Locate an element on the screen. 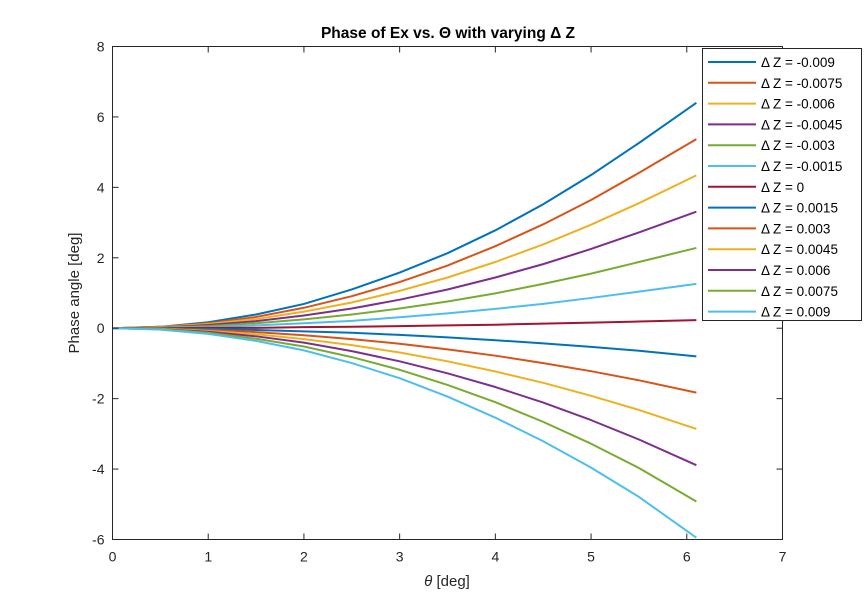  x-tick-label: 5 is located at coordinates (591, 557).